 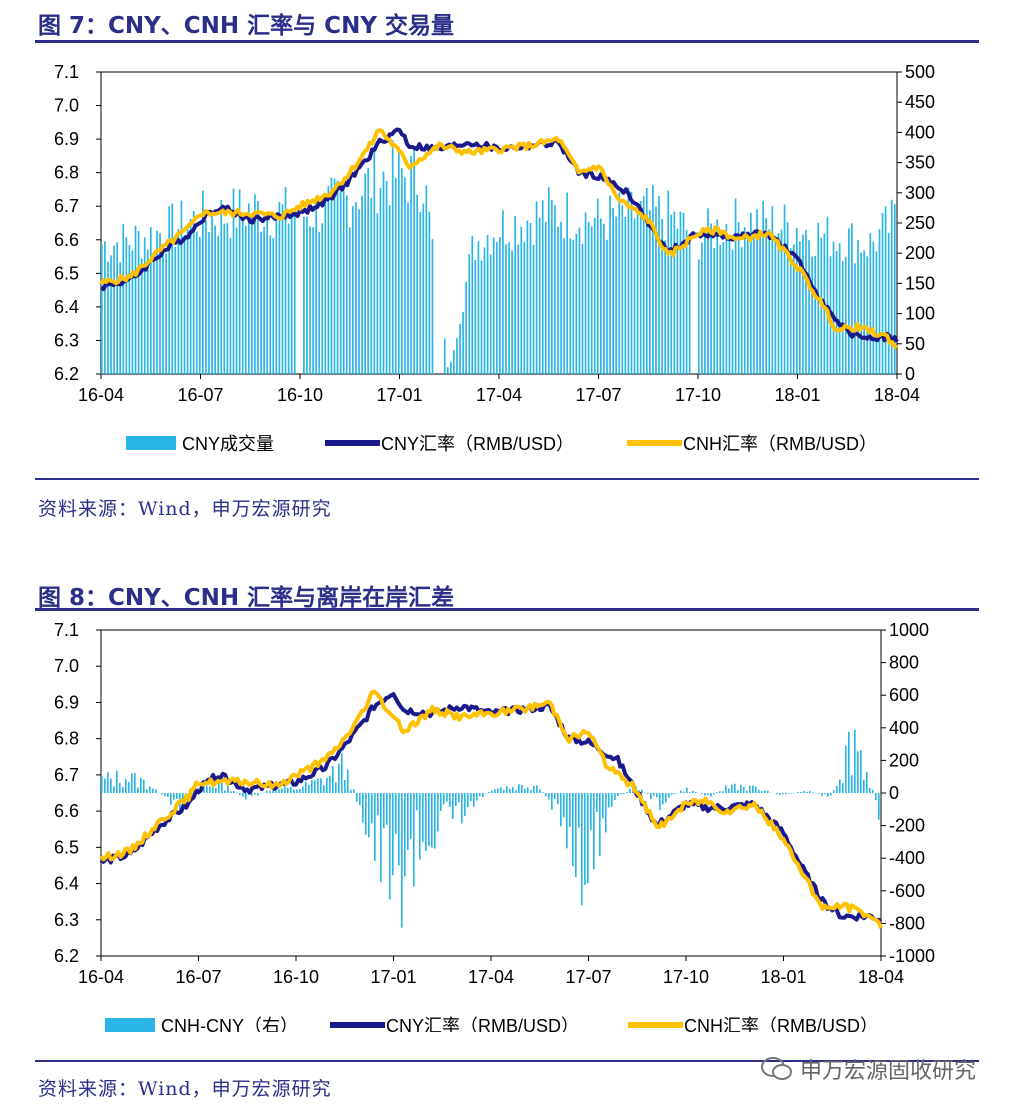 What do you see at coordinates (912, 956) in the screenshot?
I see `right-tick-label: -1000` at bounding box center [912, 956].